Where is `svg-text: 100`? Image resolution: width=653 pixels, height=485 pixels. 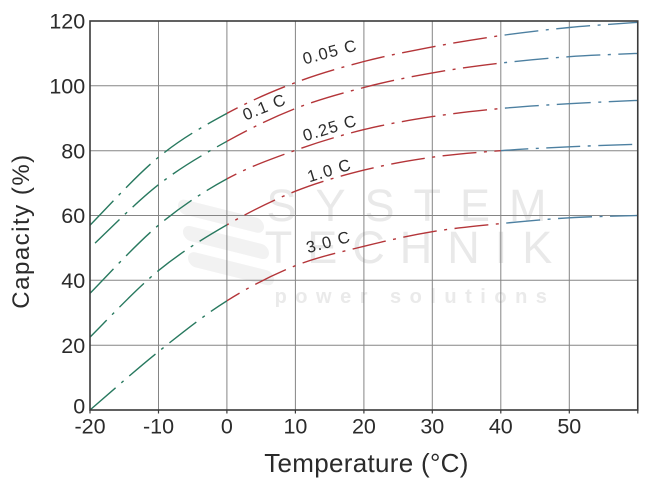 svg-text: 100 is located at coordinates (67, 87).